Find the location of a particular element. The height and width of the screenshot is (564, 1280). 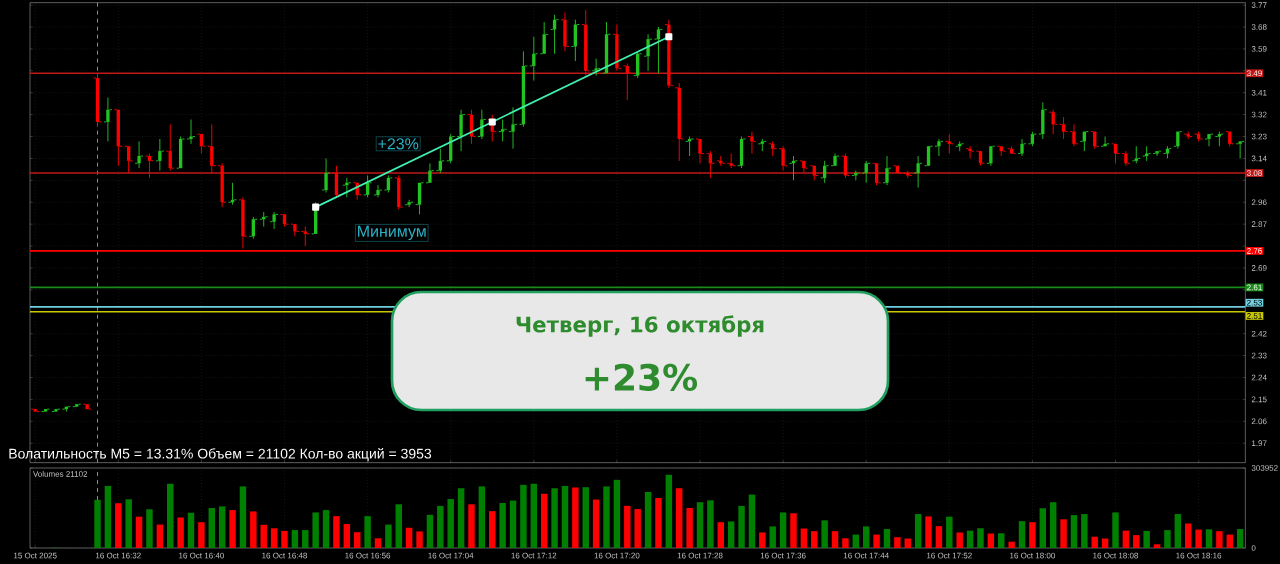

y-tick-label: 3.41 is located at coordinates (1259, 92).